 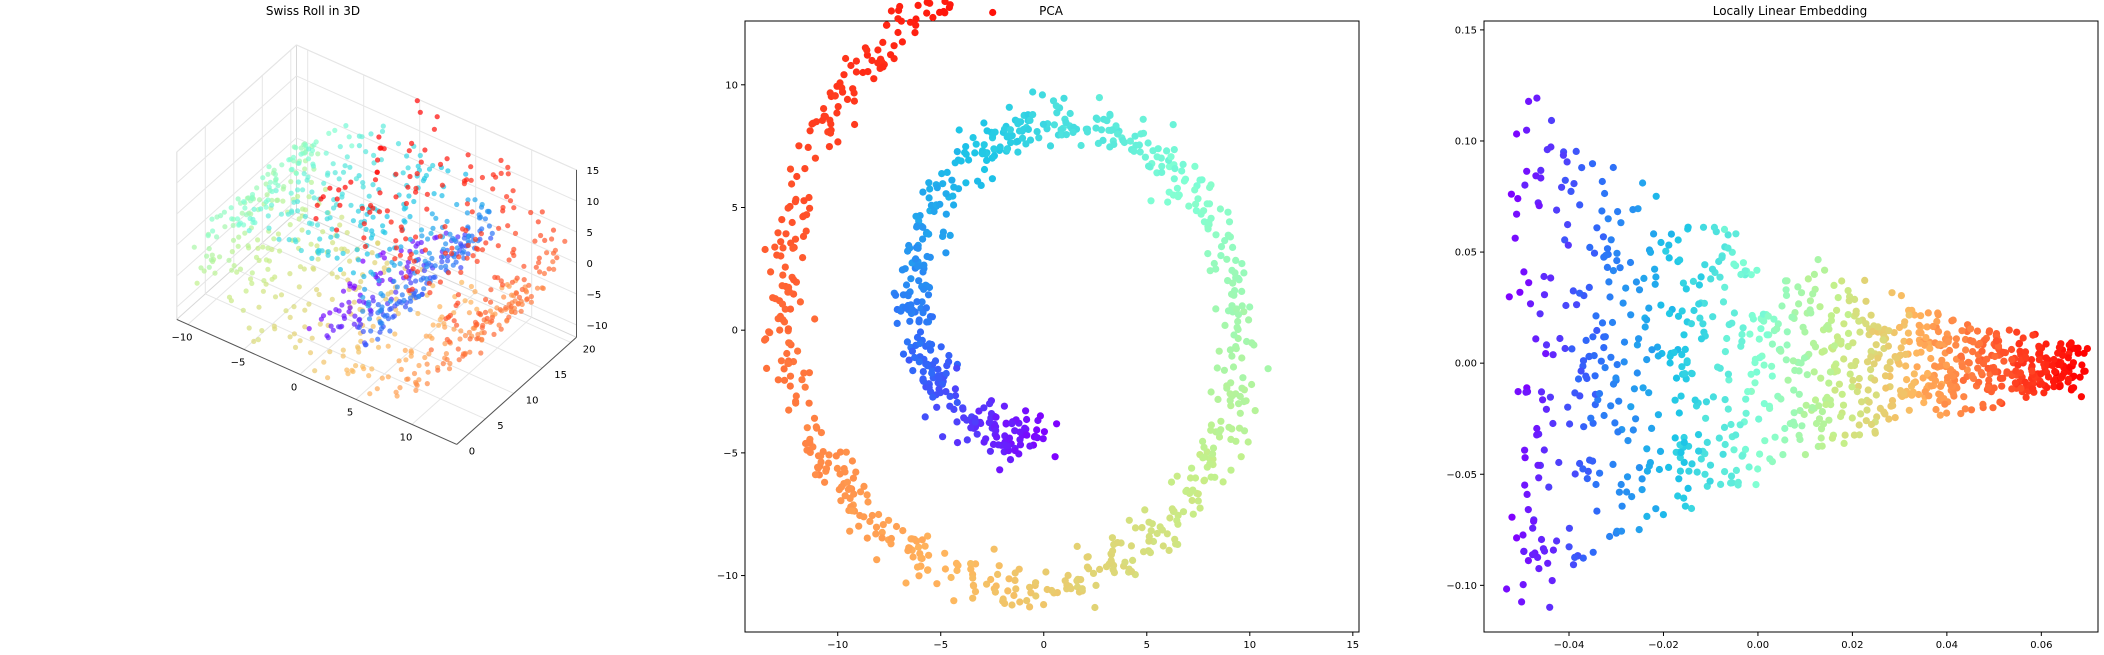 What do you see at coordinates (594, 295) in the screenshot?
I see `3d-z-tick-label: −5` at bounding box center [594, 295].